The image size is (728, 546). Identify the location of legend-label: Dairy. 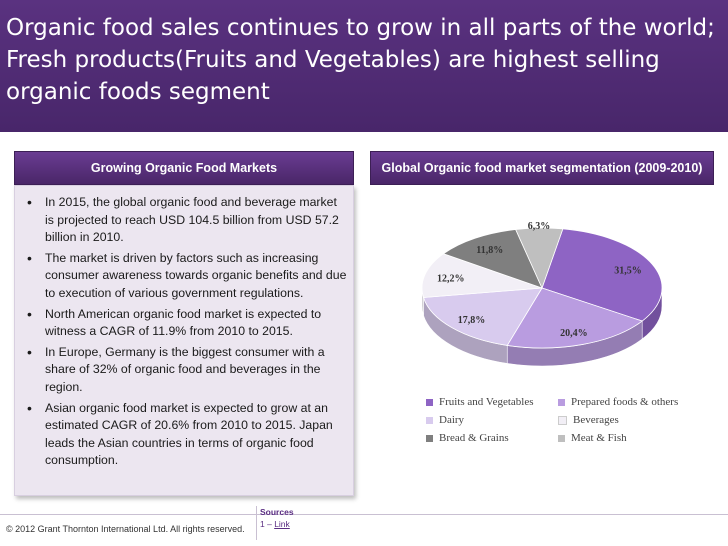
(452, 420).